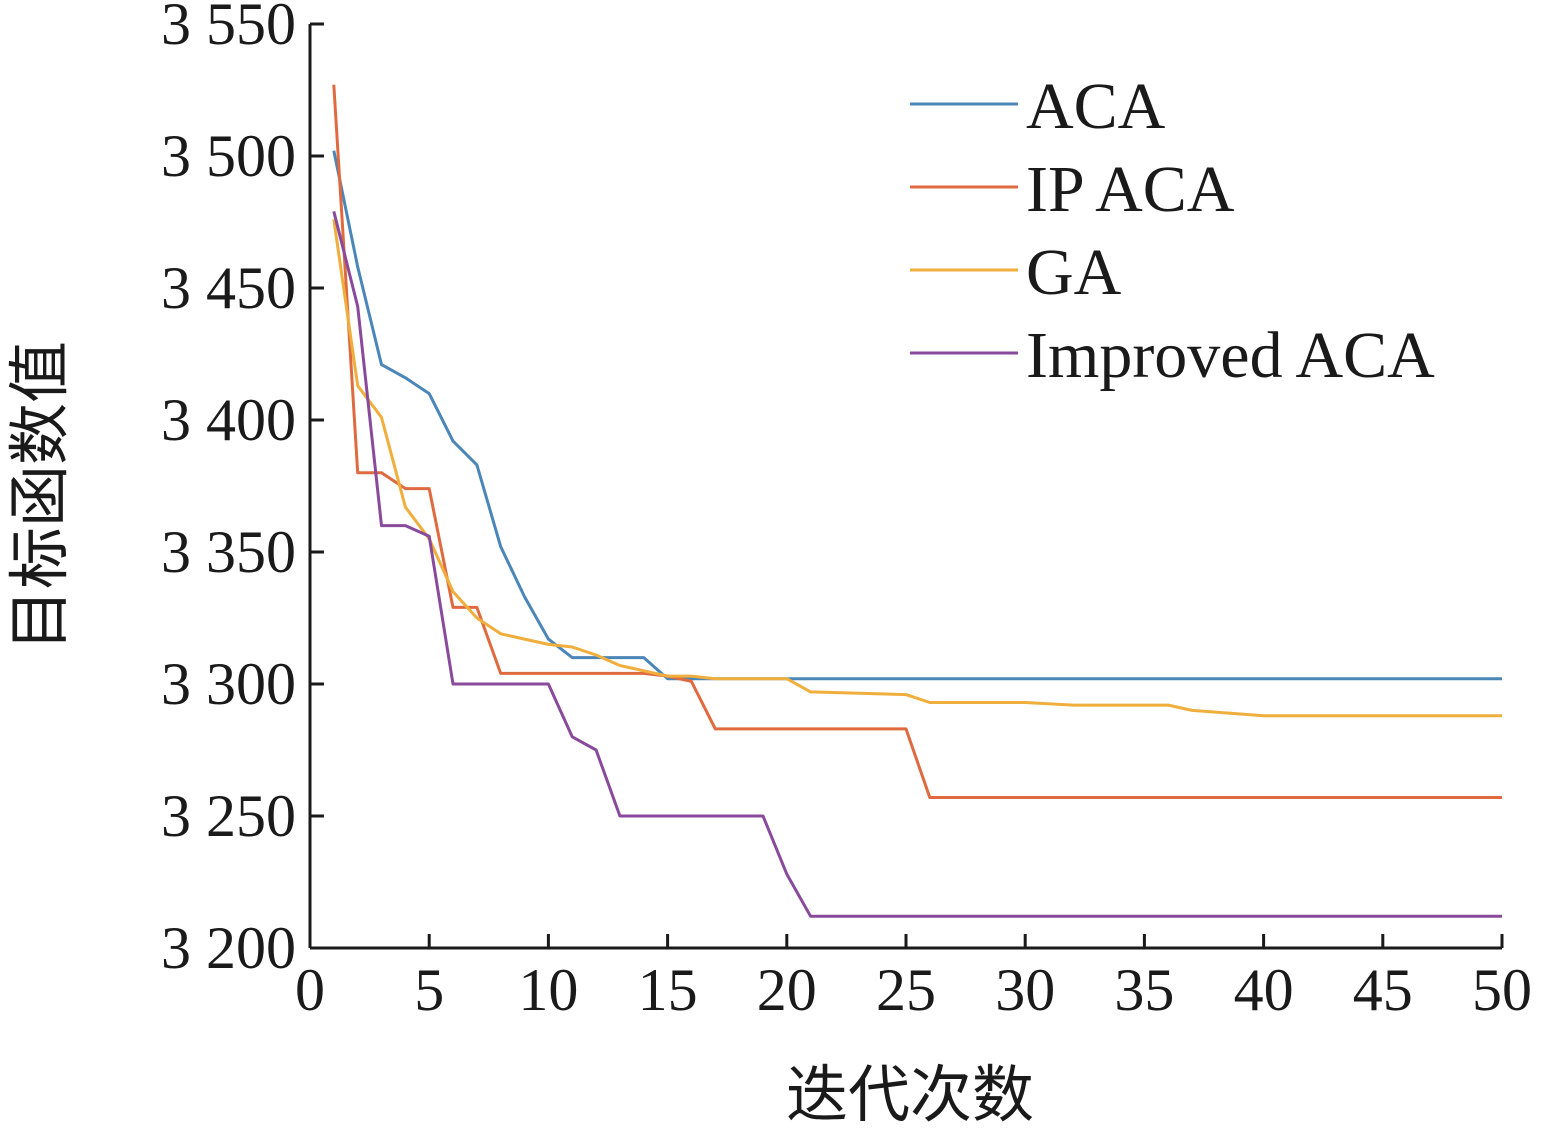 Image resolution: width=1541 pixels, height=1131 pixels. Describe the element at coordinates (228, 684) in the screenshot. I see `y-tick-label: 3 300` at that location.